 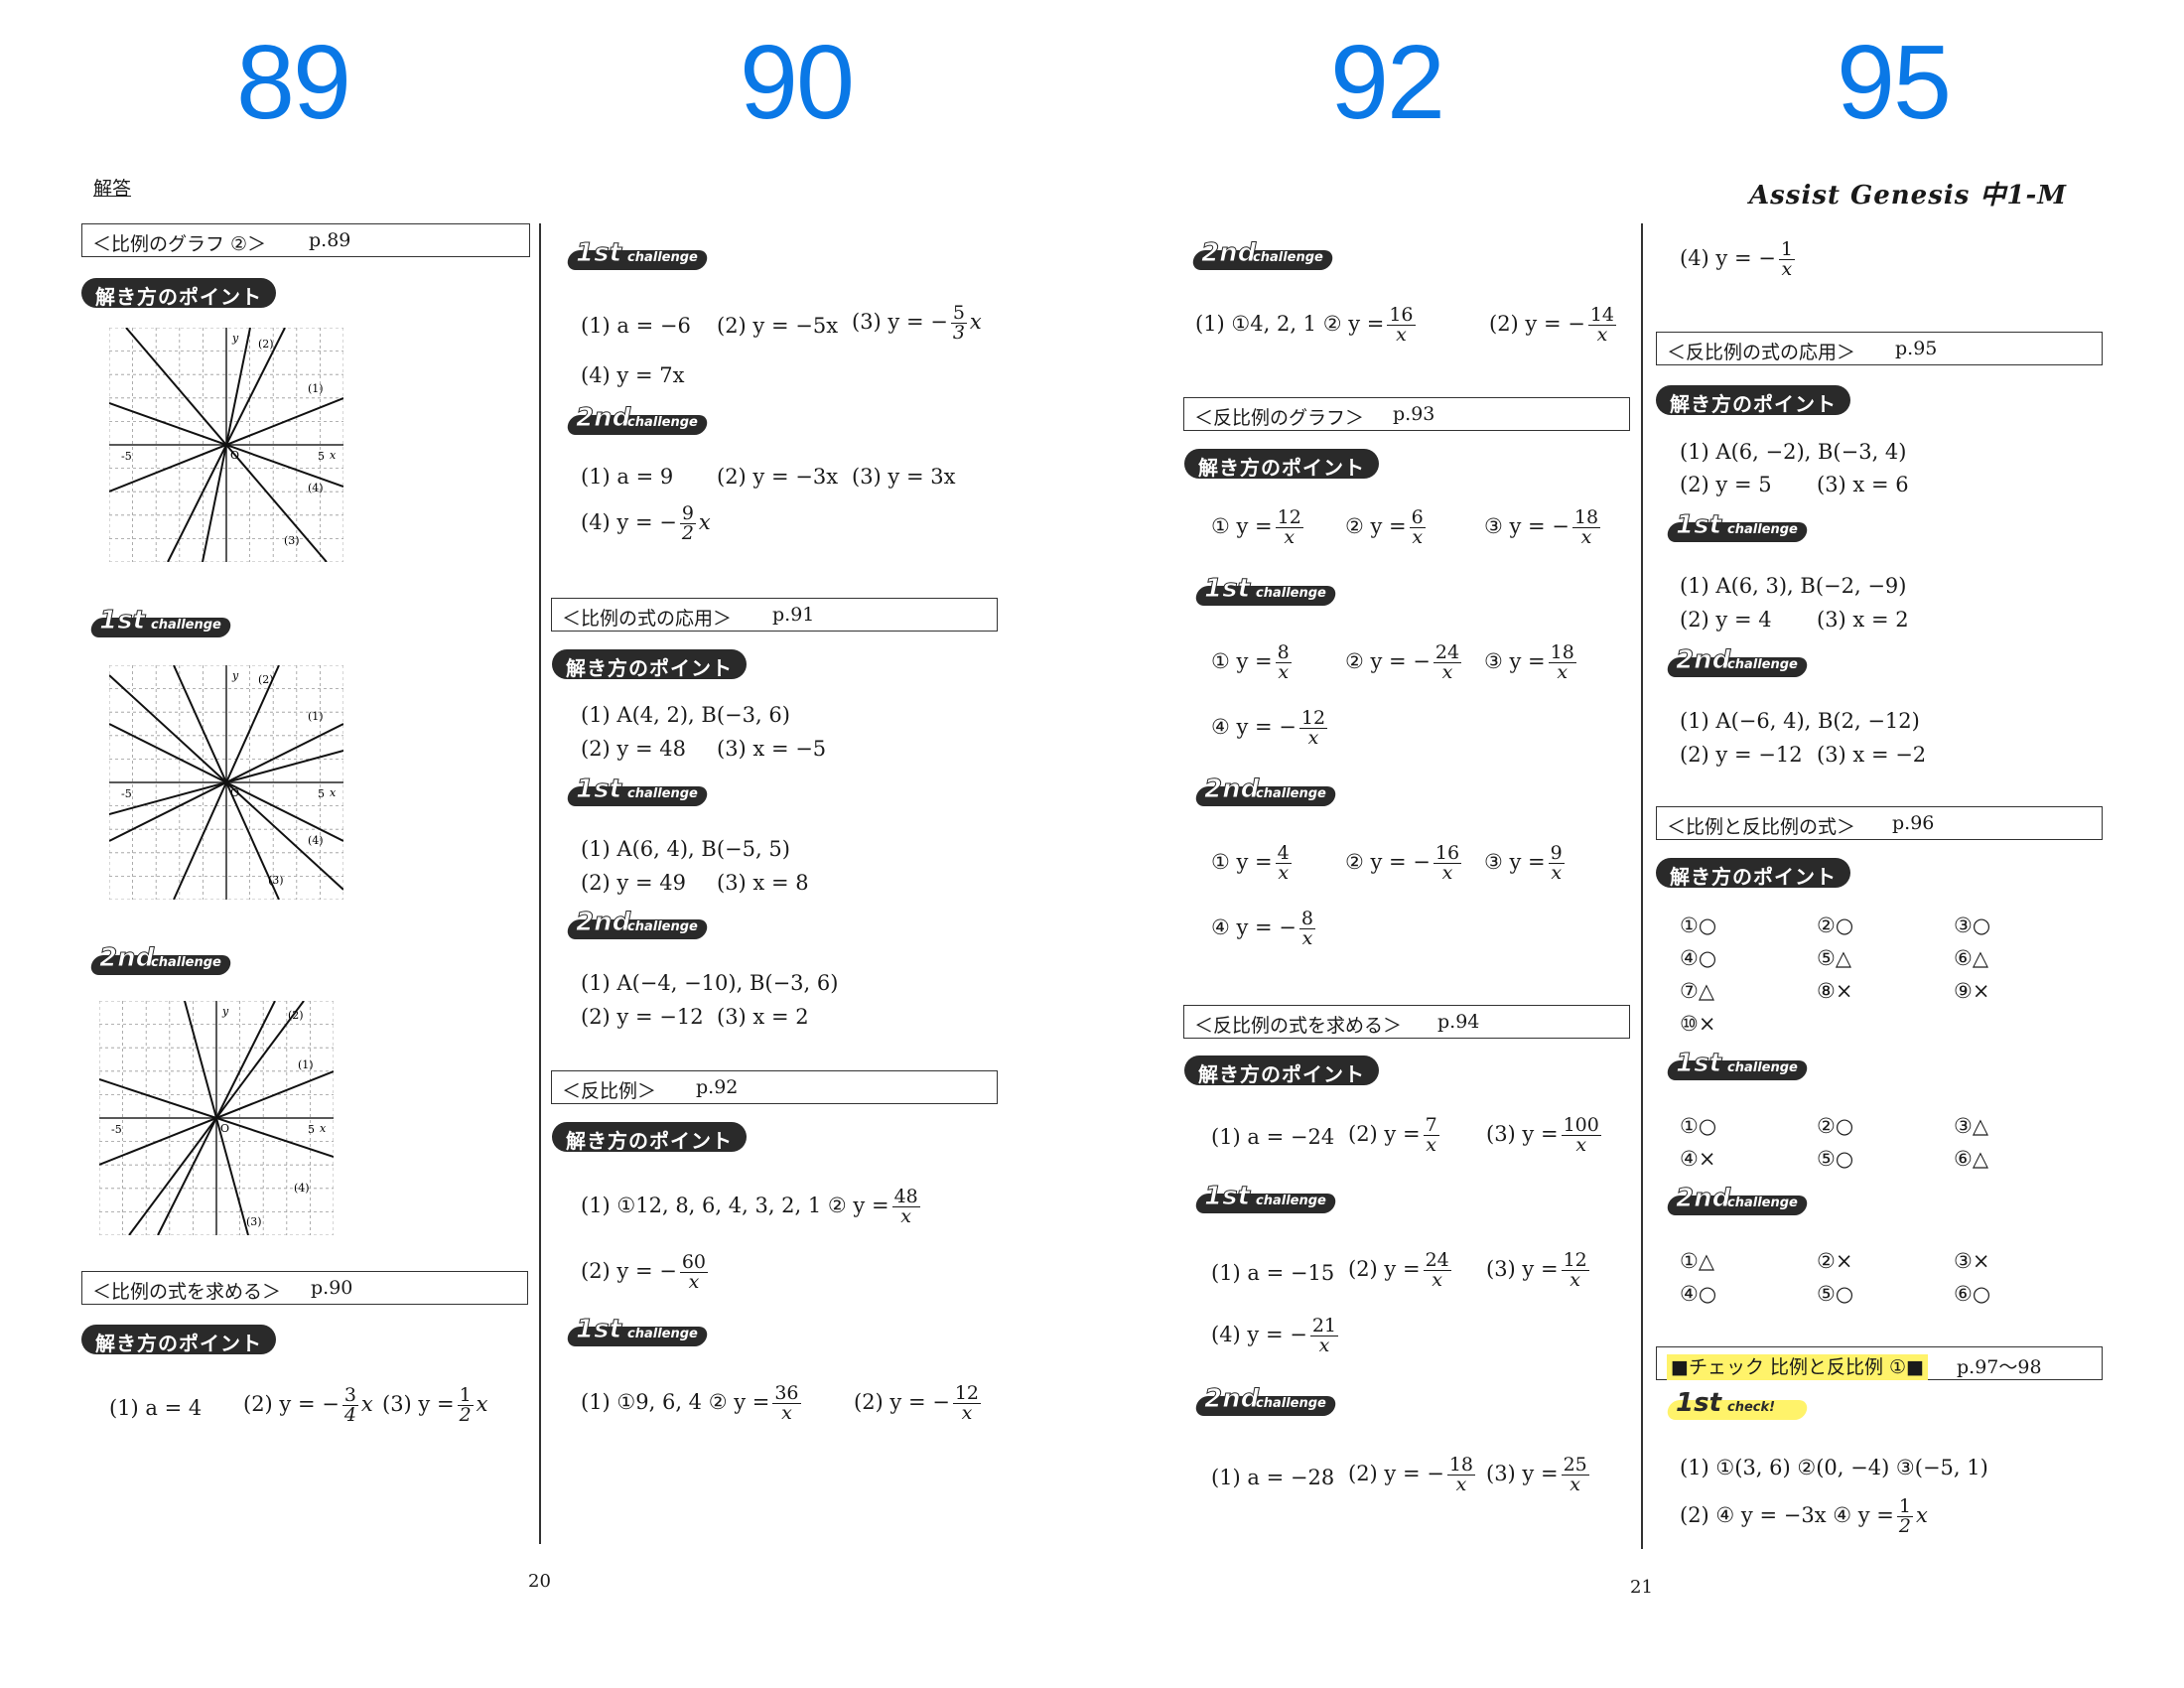 I want to click on page-number-90: 90, so click(x=797, y=82).